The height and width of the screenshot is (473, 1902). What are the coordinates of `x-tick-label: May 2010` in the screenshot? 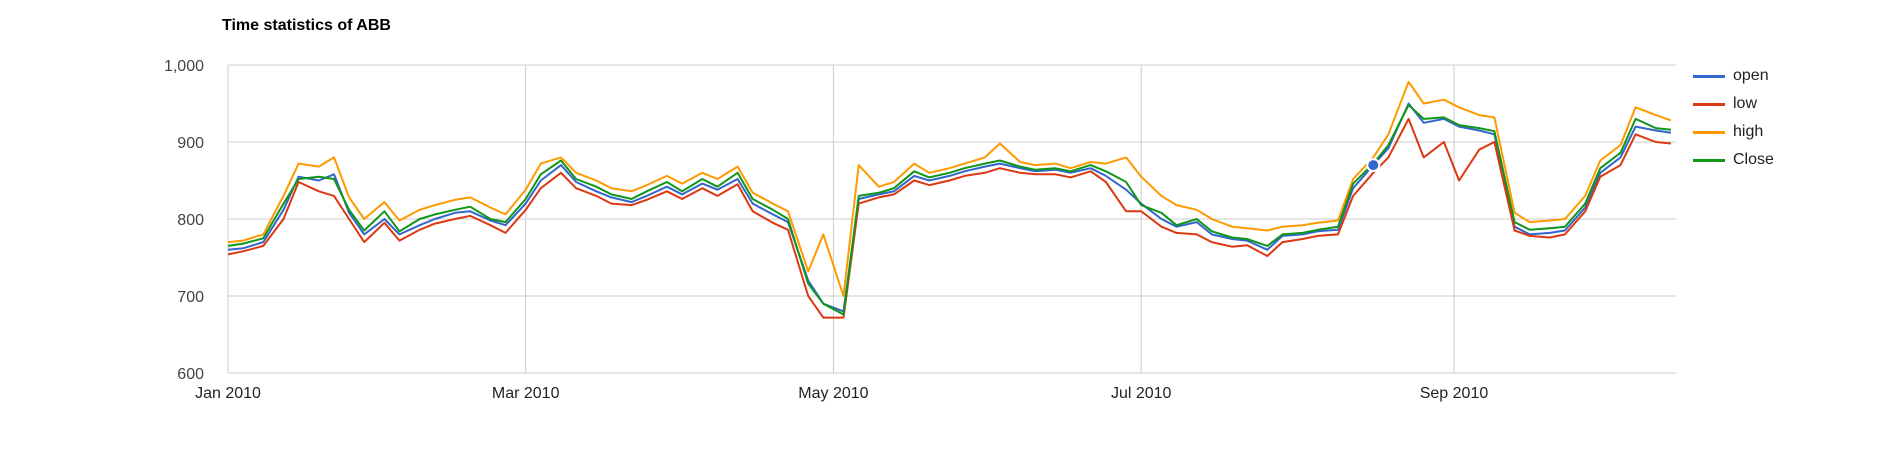 It's located at (833, 393).